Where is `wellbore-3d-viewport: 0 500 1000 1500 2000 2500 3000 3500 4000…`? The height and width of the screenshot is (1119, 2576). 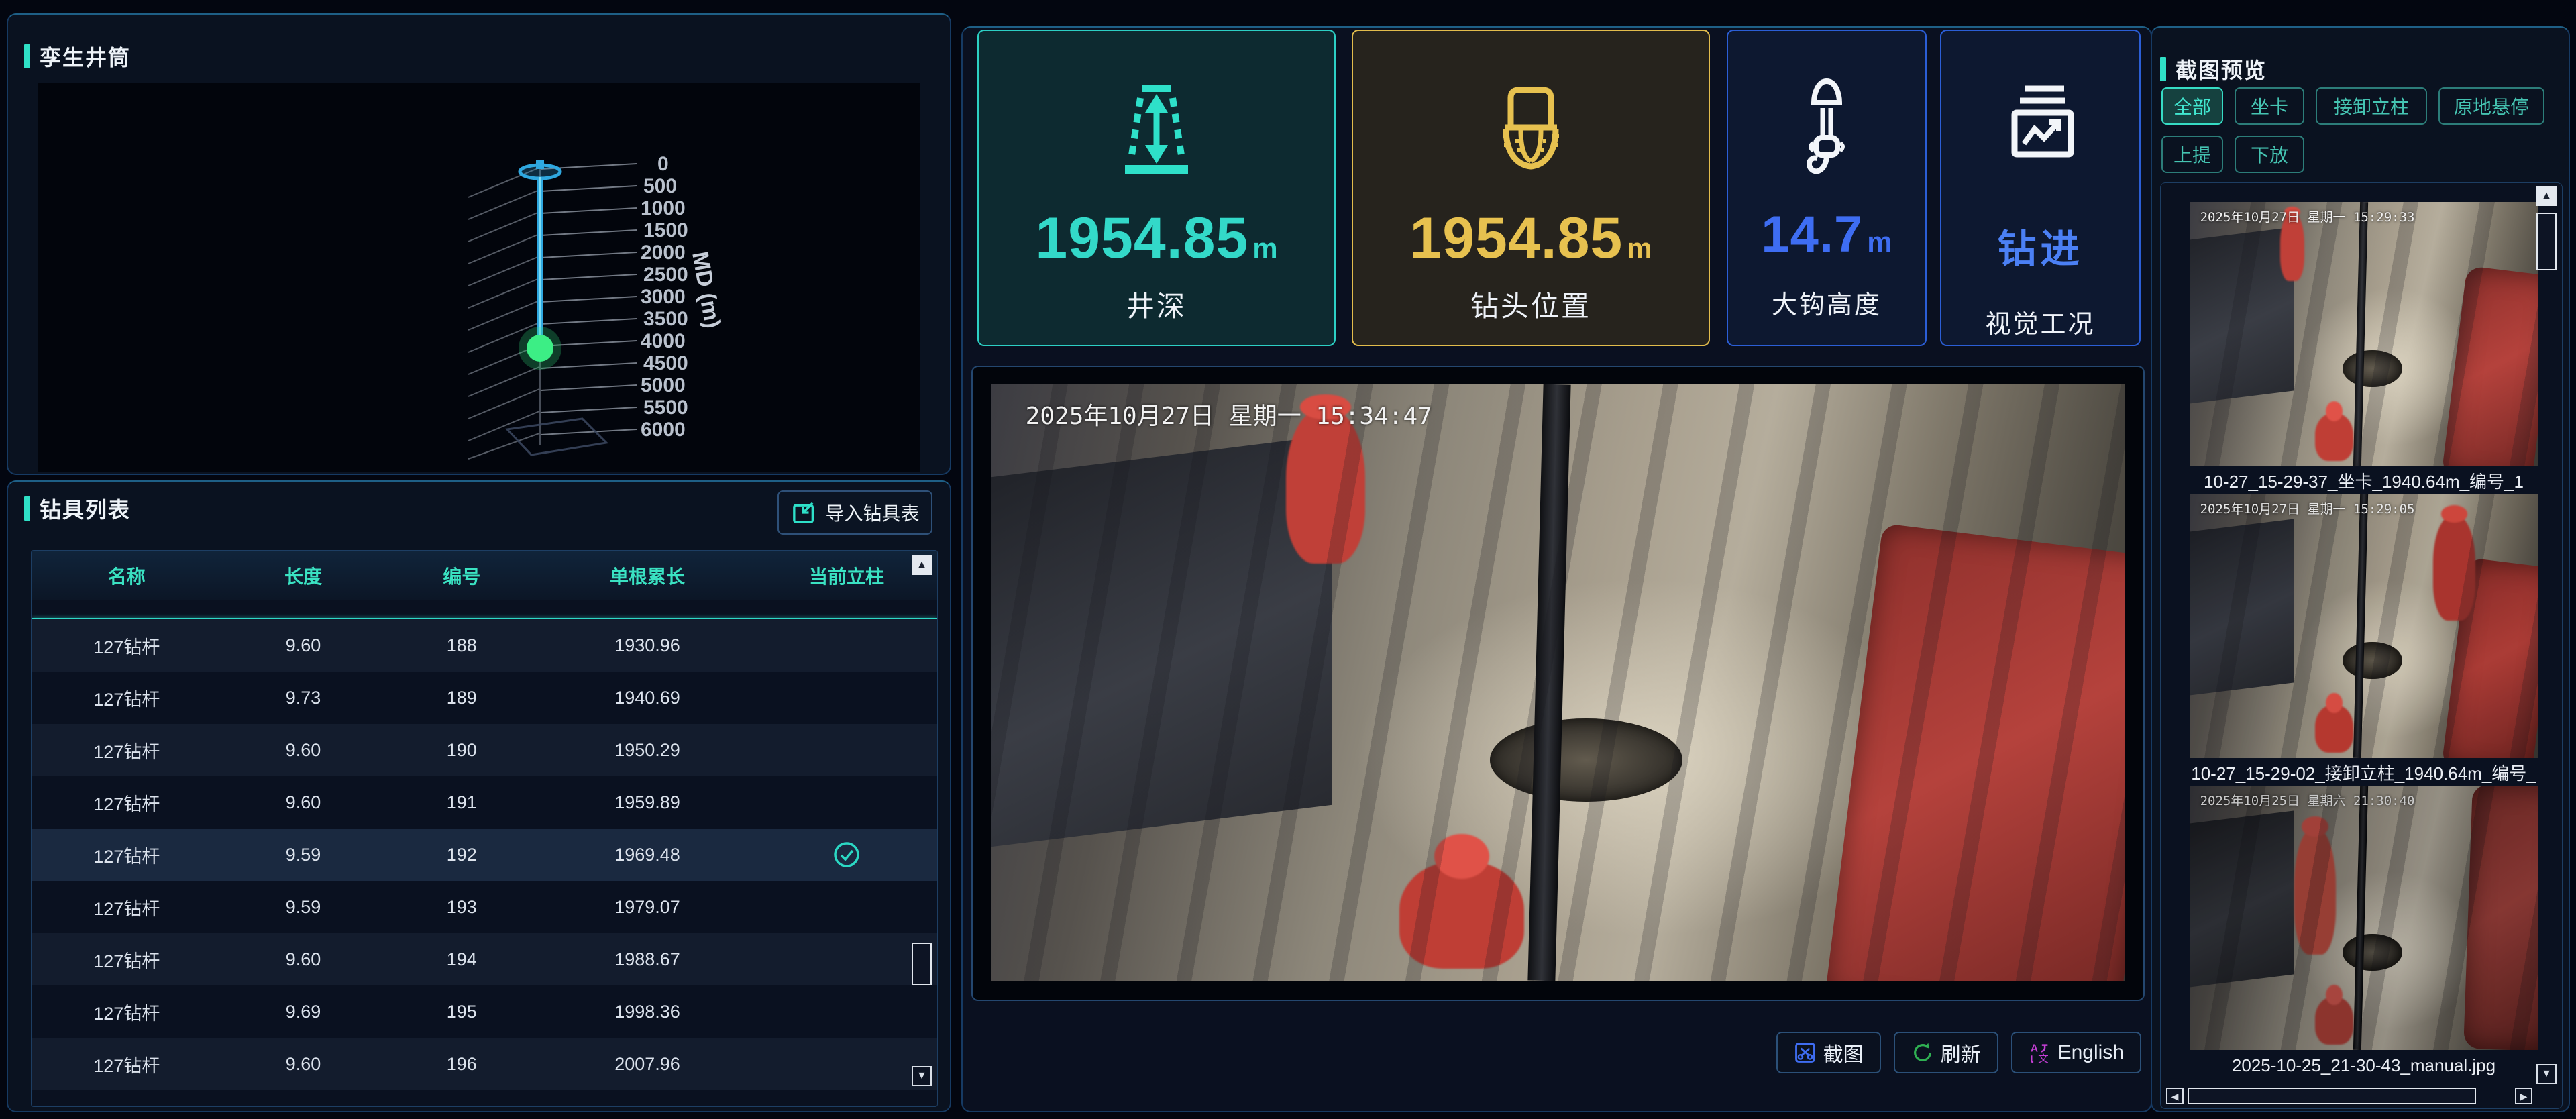
wellbore-3d-viewport: 0 500 1000 1500 2000 2500 3000 3500 4000… is located at coordinates (479, 278).